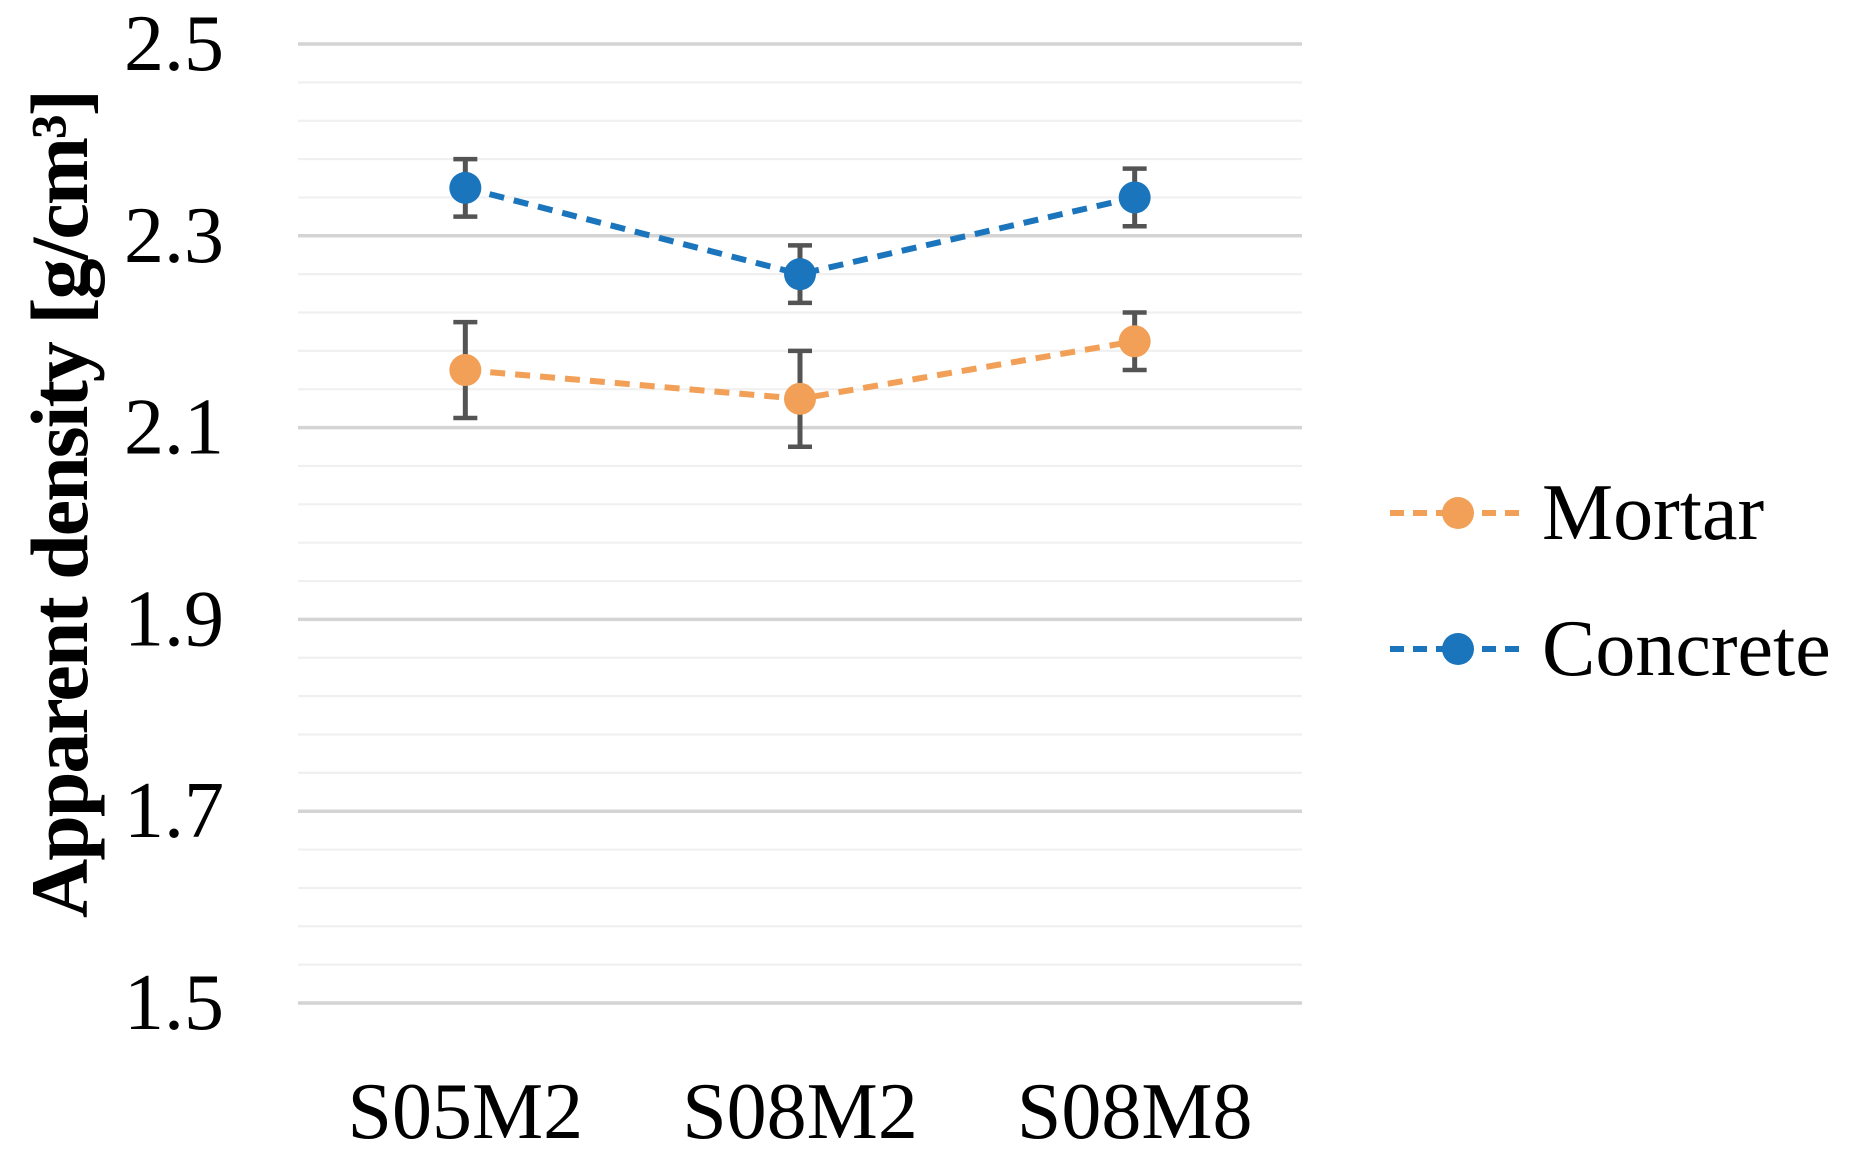 The image size is (1859, 1157). What do you see at coordinates (174, 811) in the screenshot?
I see `y-tick-label: 1.7` at bounding box center [174, 811].